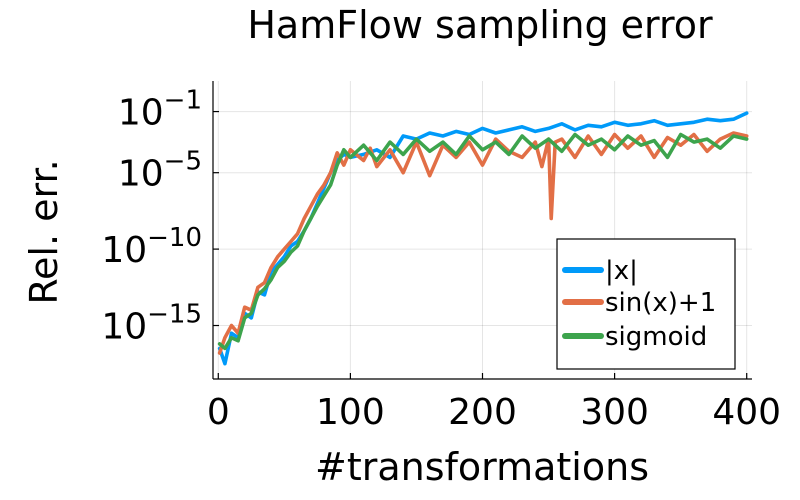  I want to click on legend-label-2: sigmoid, so click(656, 337).